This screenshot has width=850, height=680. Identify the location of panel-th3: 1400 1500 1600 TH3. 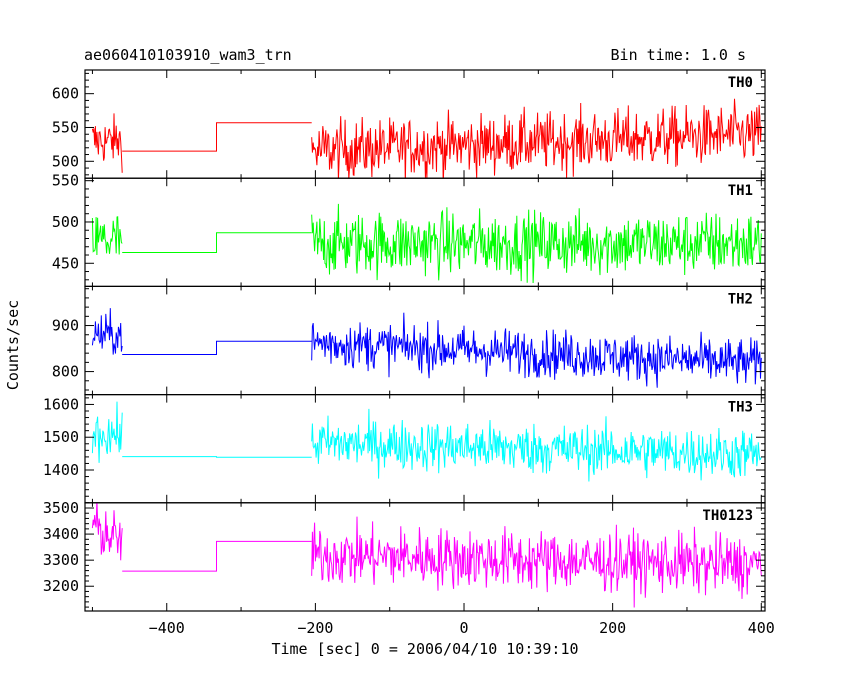
(404, 449).